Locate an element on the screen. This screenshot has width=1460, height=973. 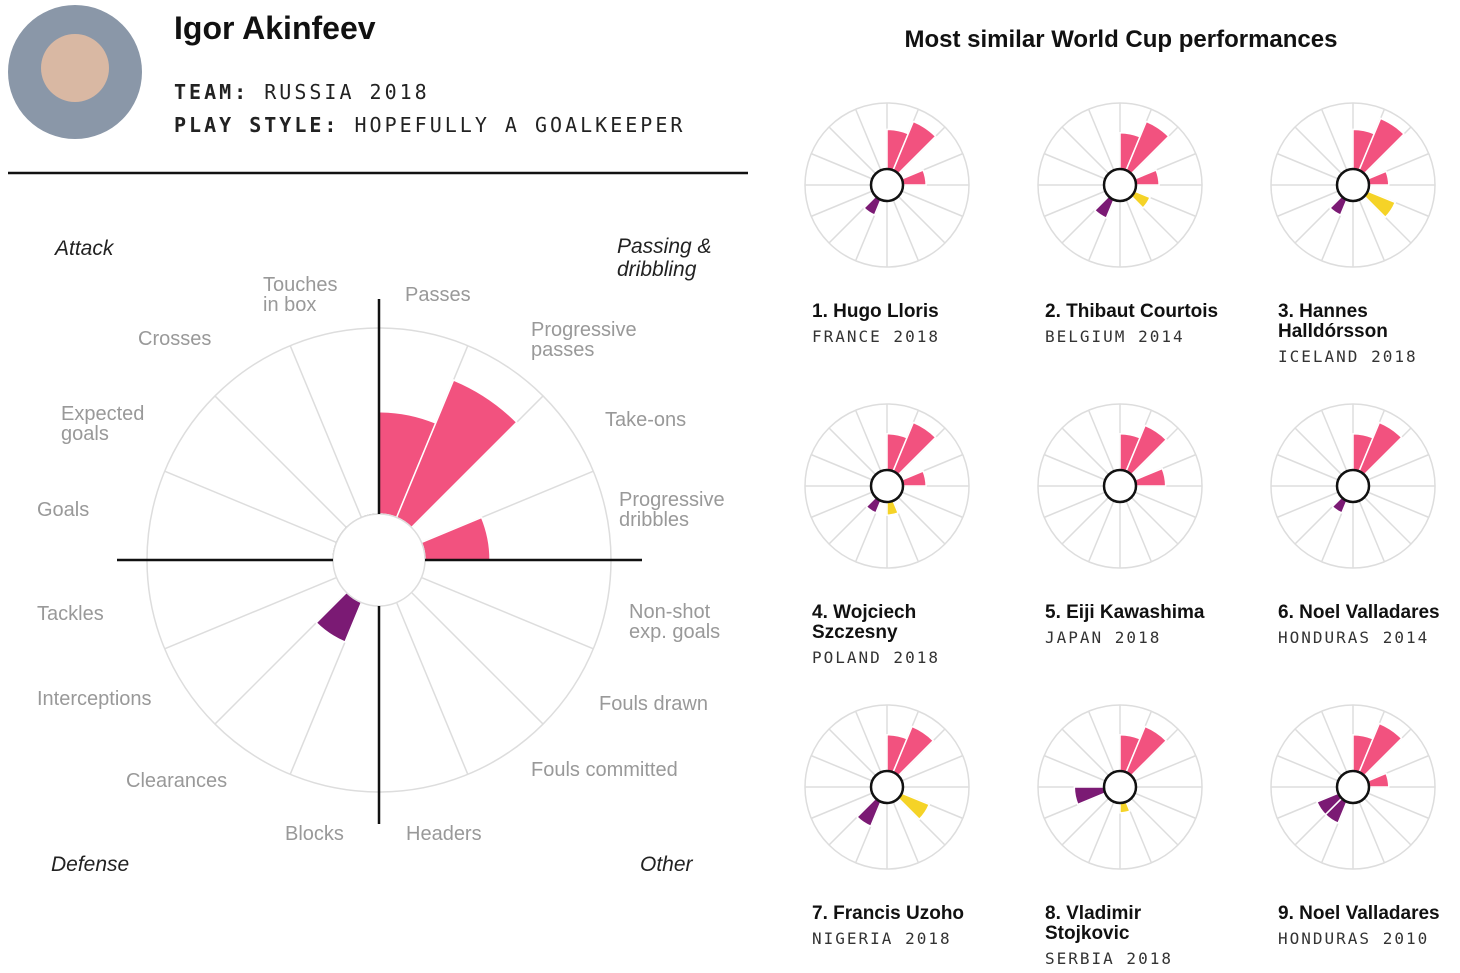
similar-name: 4. Wojciech is located at coordinates (864, 612).